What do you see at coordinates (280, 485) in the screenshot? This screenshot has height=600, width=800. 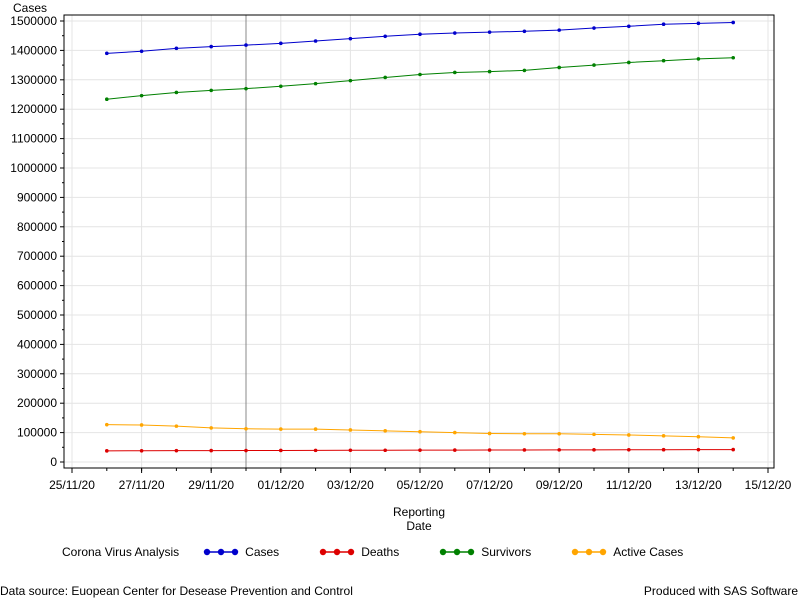 I see `x-tick-label: 01/12/20` at bounding box center [280, 485].